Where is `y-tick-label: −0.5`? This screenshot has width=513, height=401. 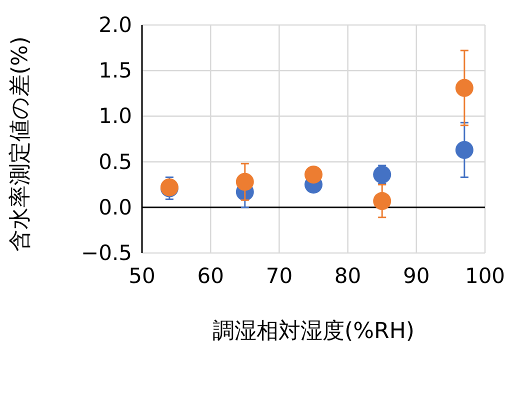 y-tick-label: −0.5 is located at coordinates (106, 253).